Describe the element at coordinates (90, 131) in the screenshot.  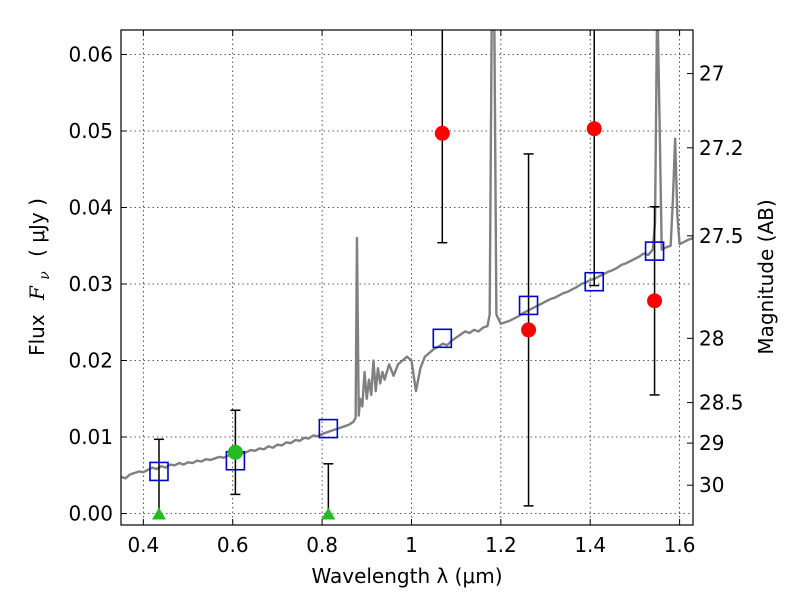
I see `y-tick-label: 0.05` at that location.